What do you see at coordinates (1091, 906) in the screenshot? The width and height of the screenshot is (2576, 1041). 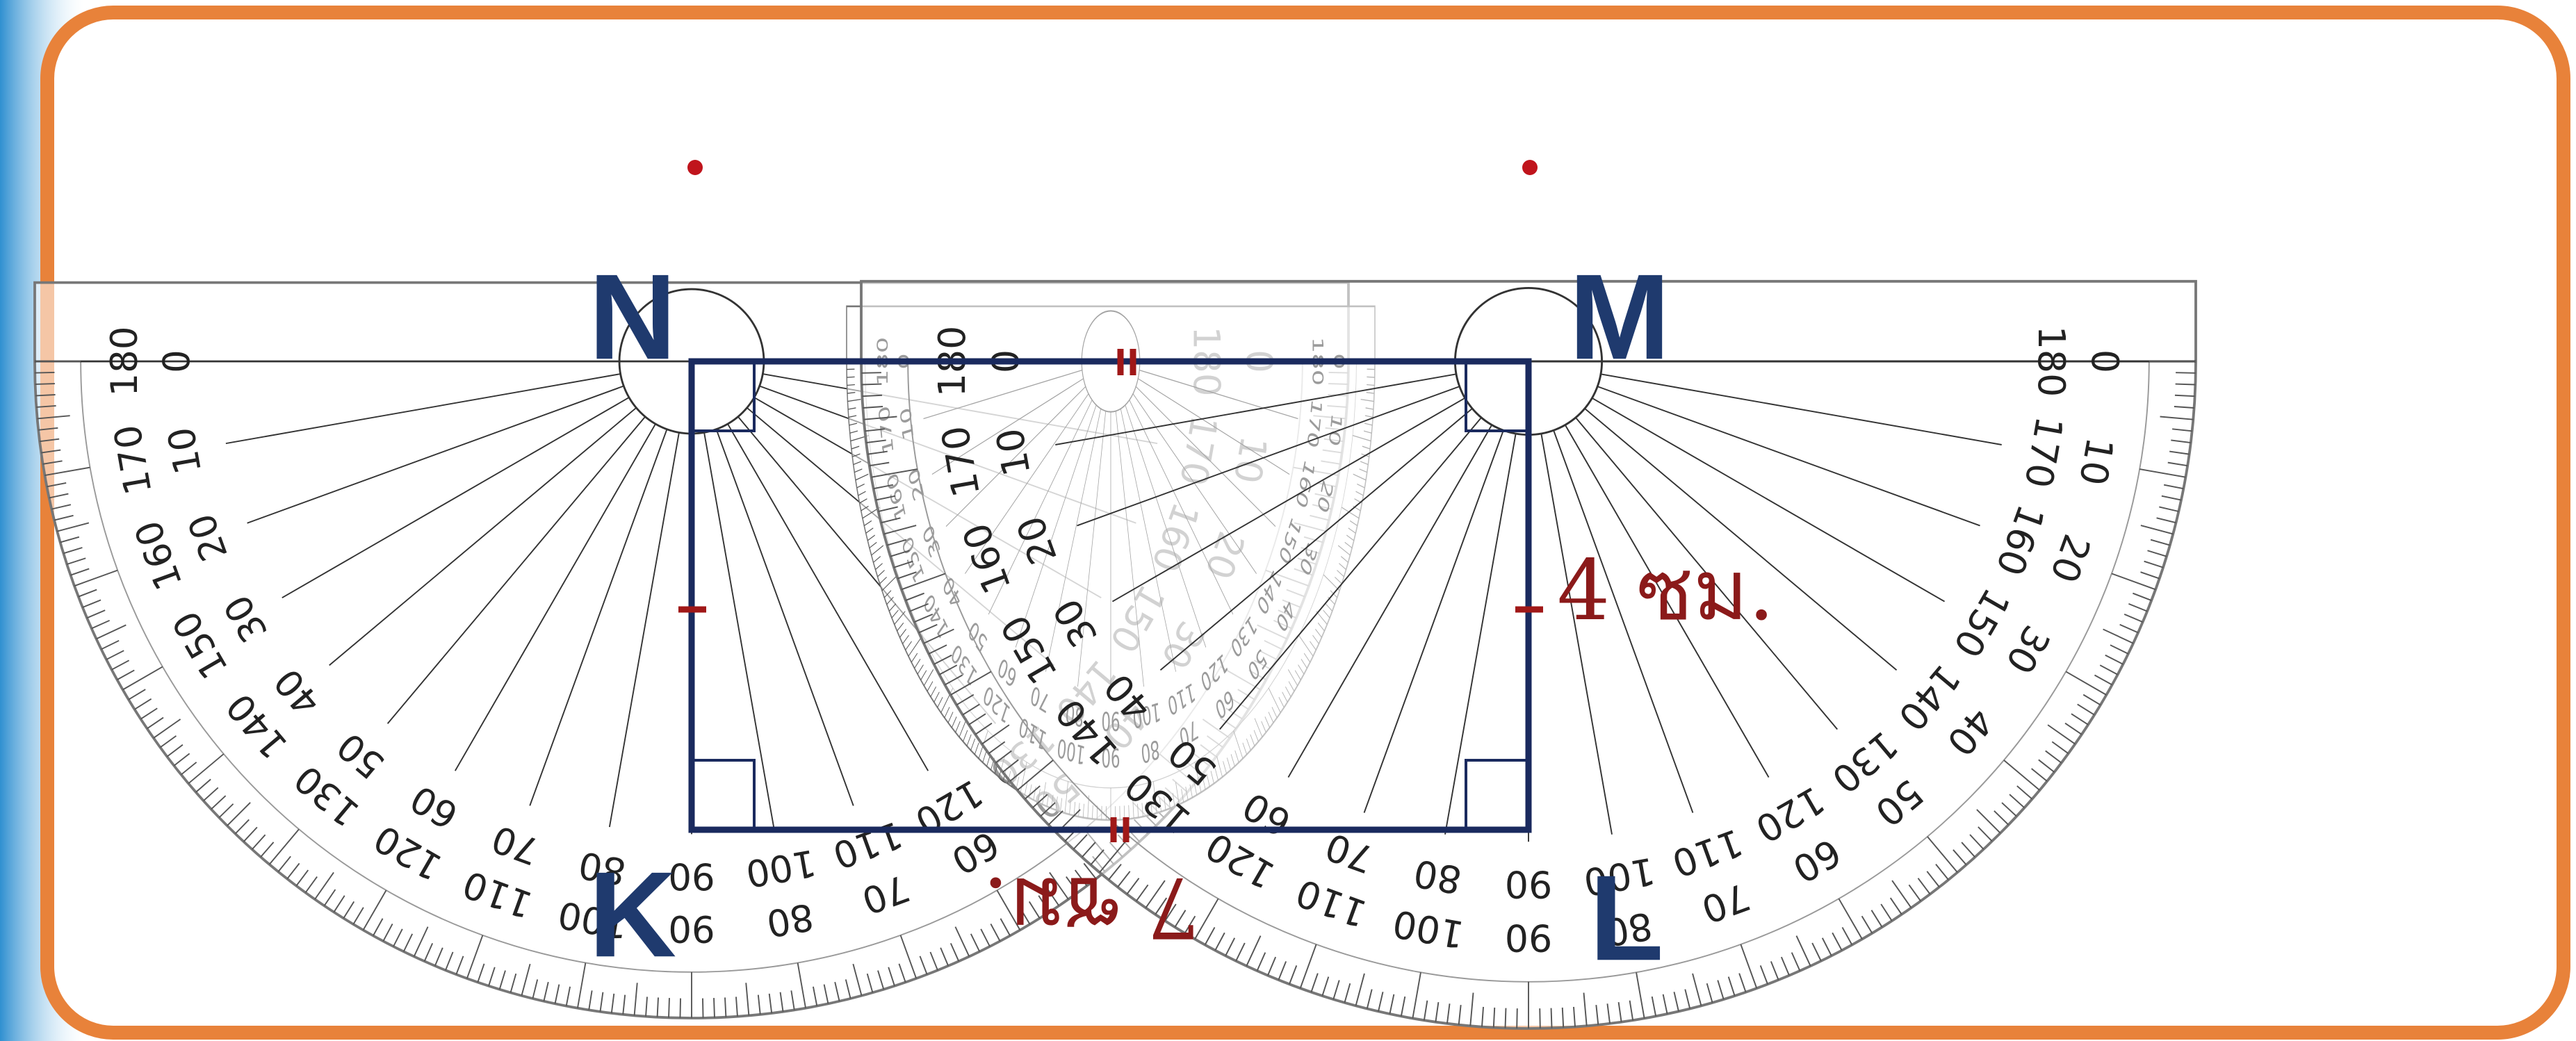 I see `side-length: 7 ซม.` at bounding box center [1091, 906].